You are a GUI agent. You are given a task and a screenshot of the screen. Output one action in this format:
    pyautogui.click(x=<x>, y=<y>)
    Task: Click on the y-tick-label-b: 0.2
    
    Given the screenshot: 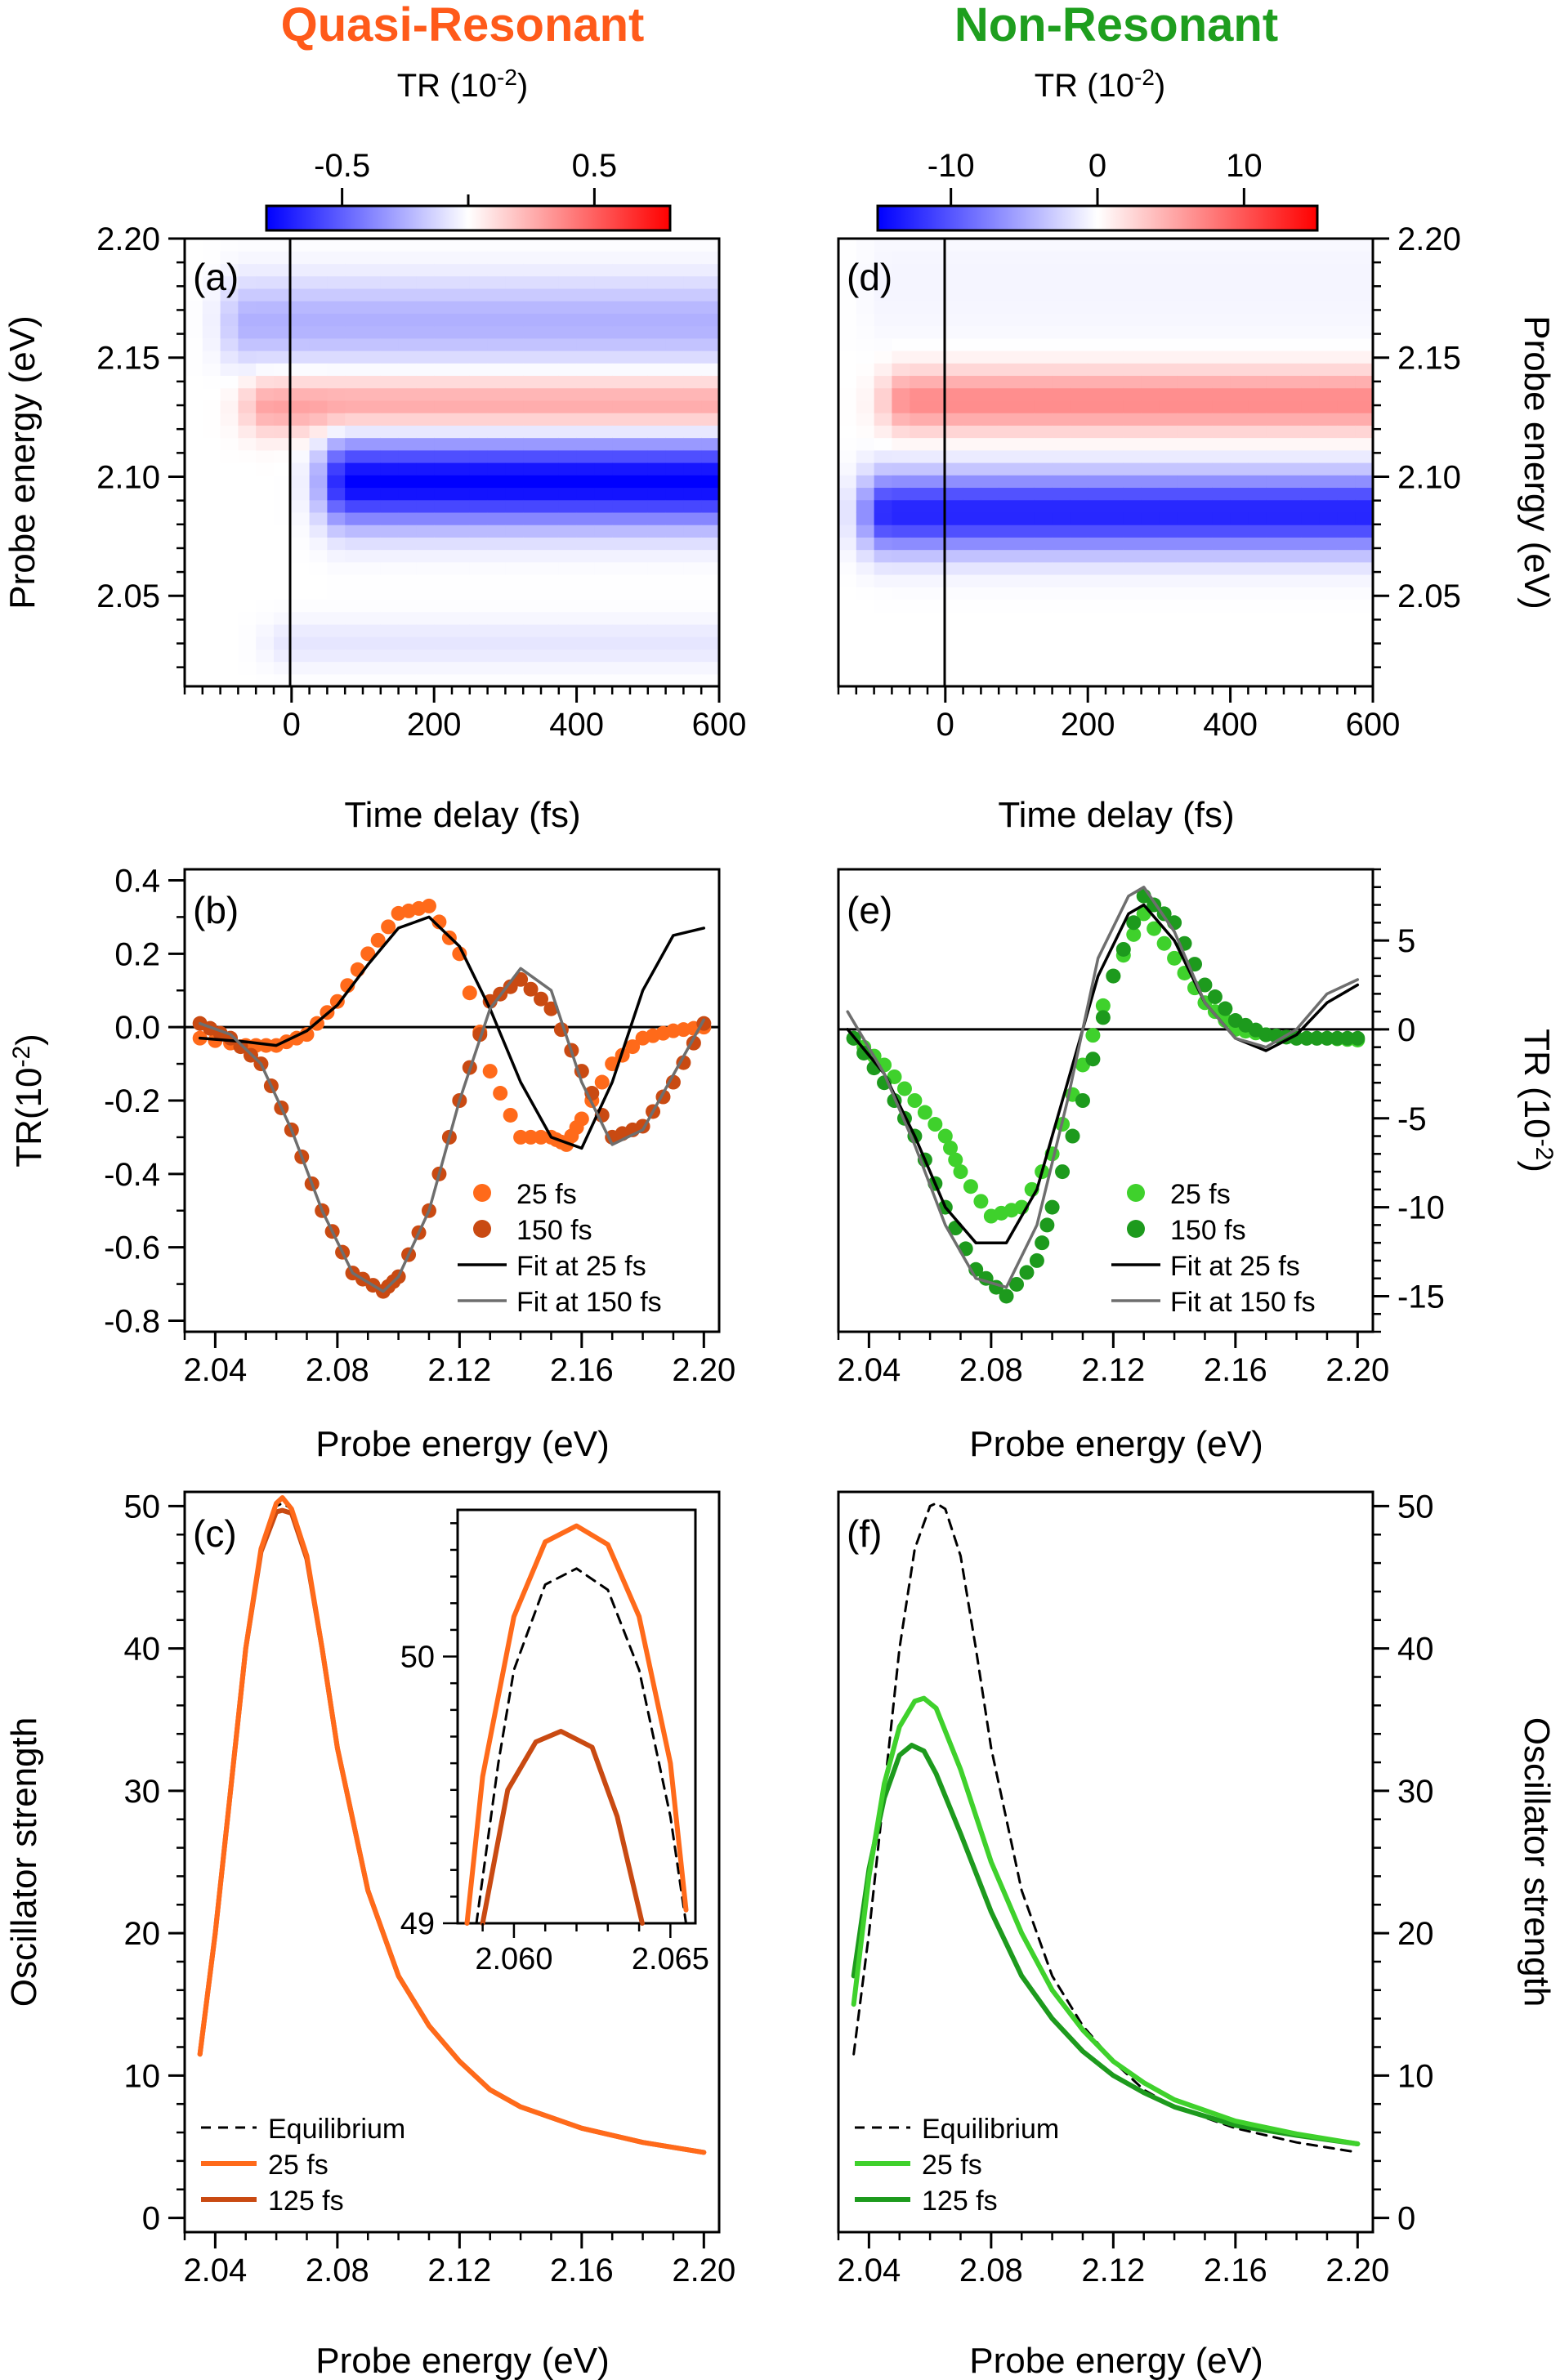 What is the action you would take?
    pyautogui.click(x=137, y=954)
    